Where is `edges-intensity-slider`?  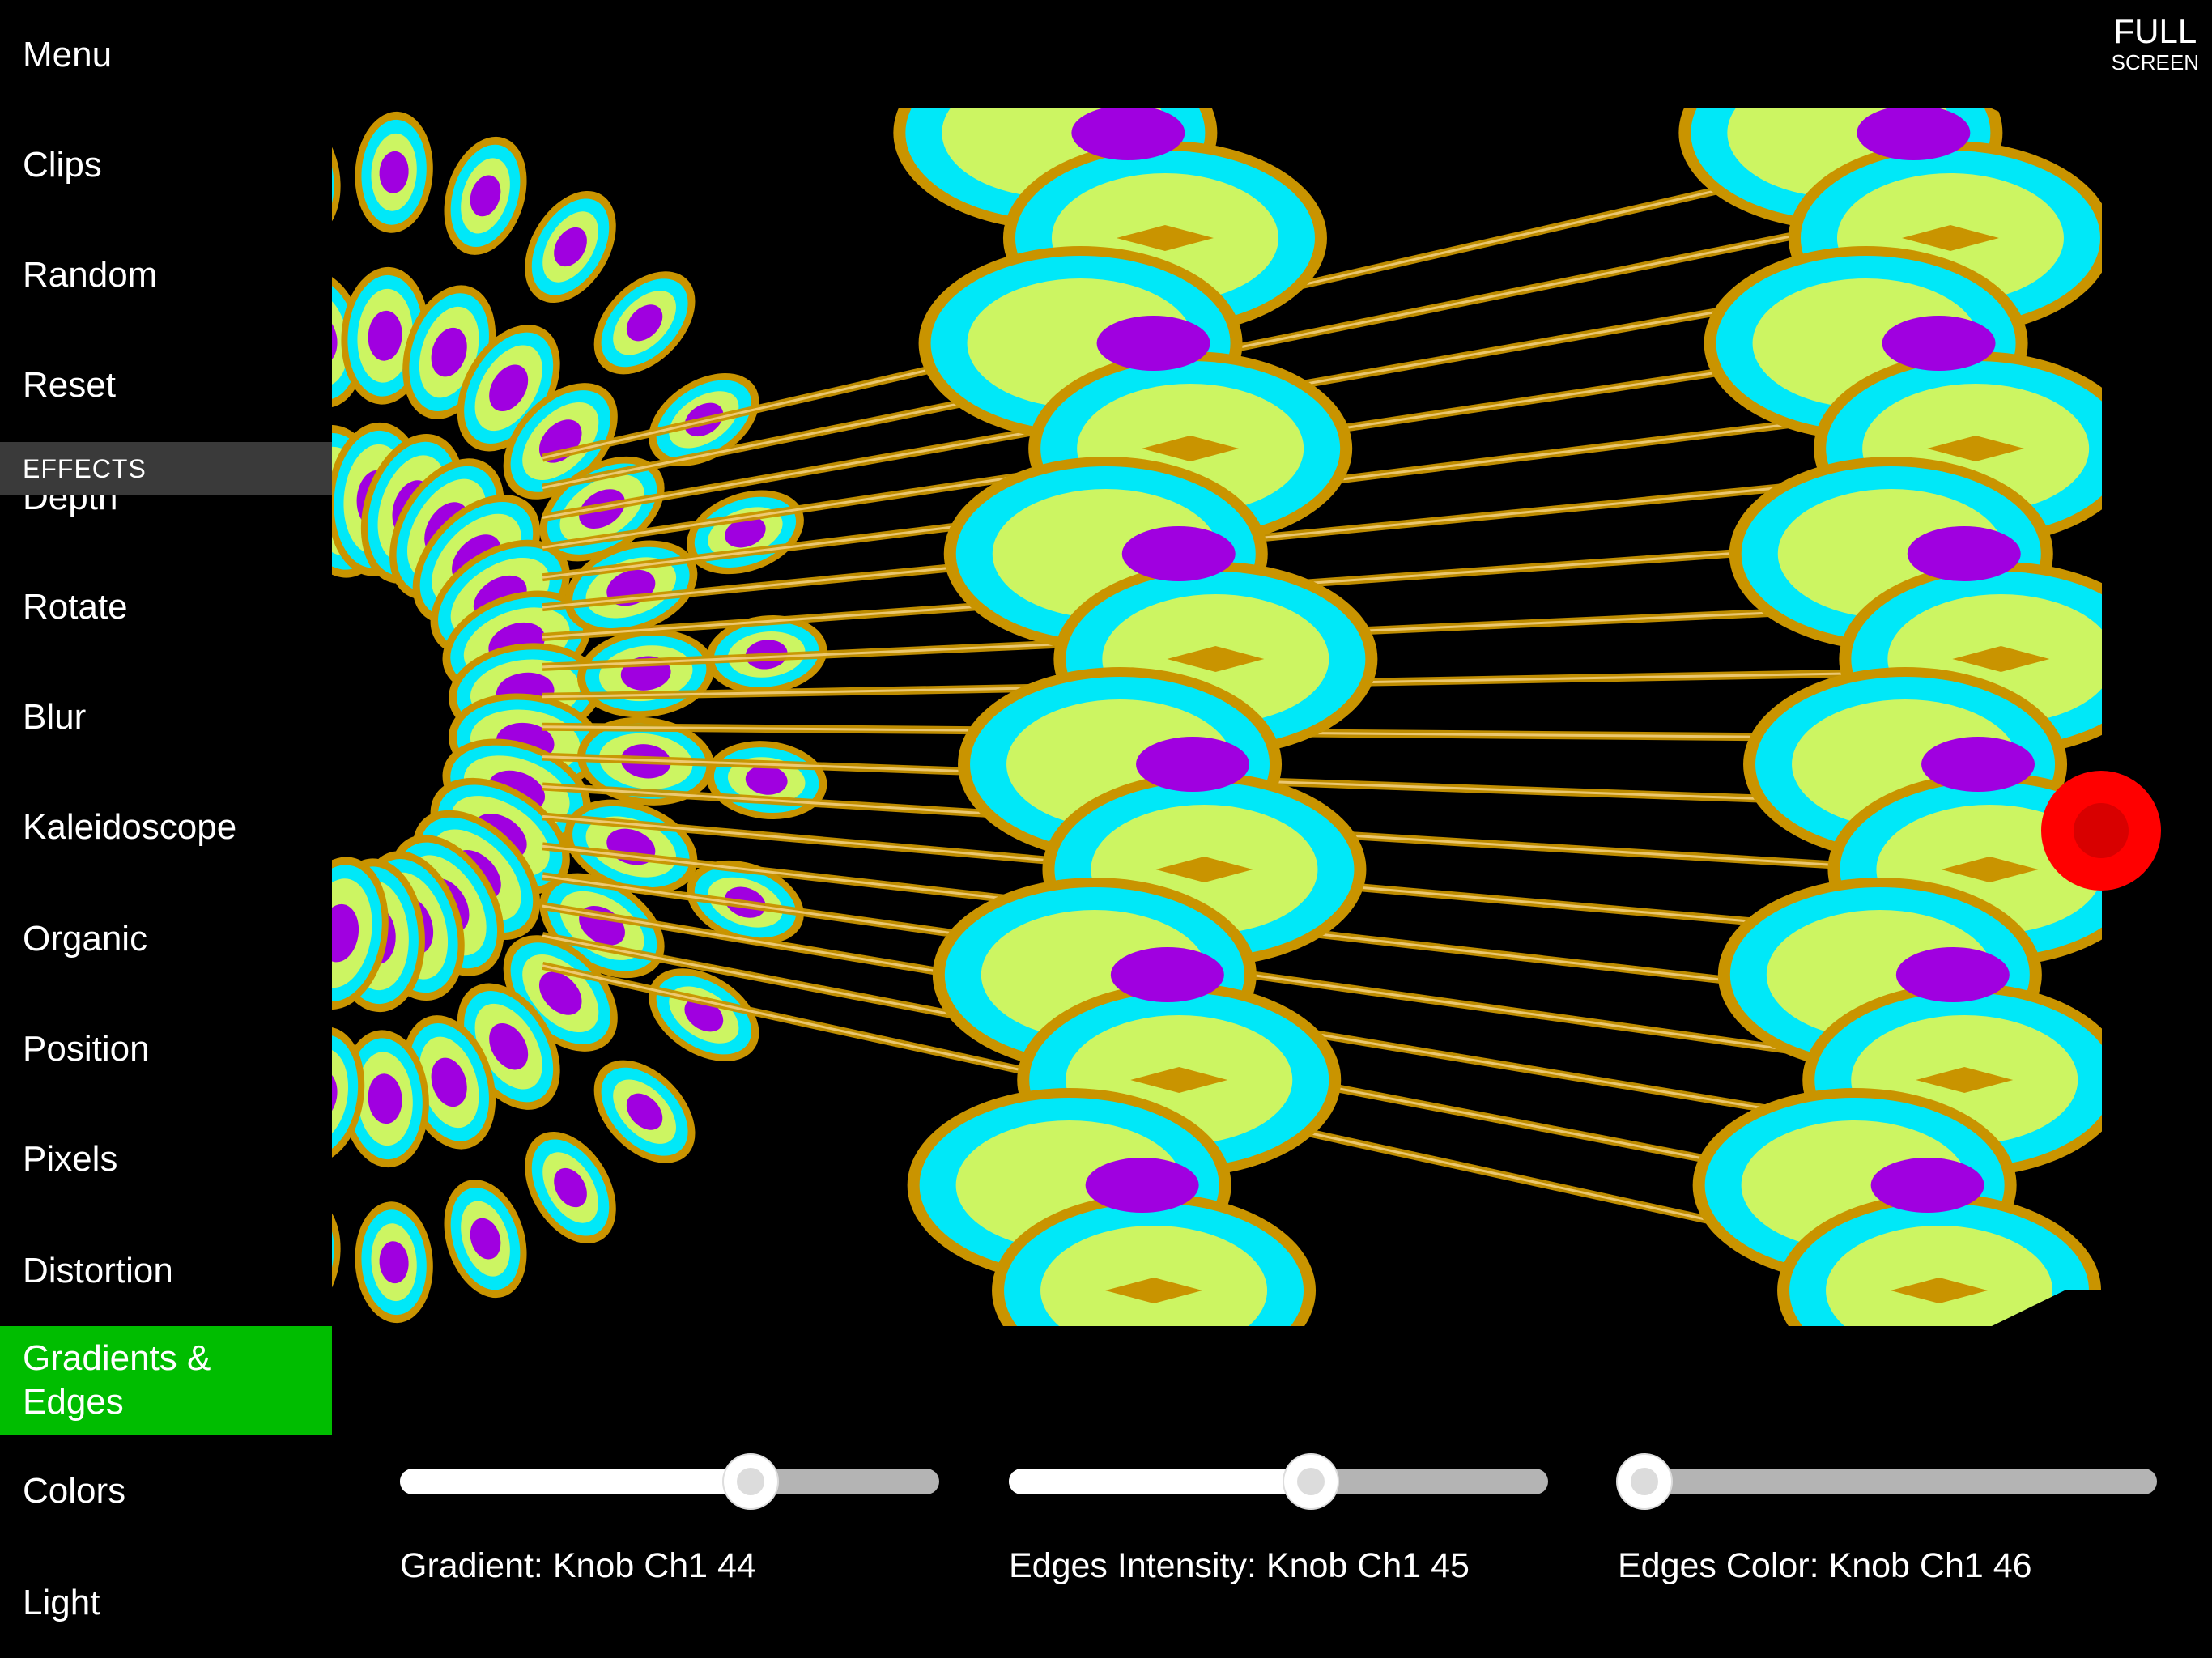
edges-intensity-slider is located at coordinates (1279, 1481).